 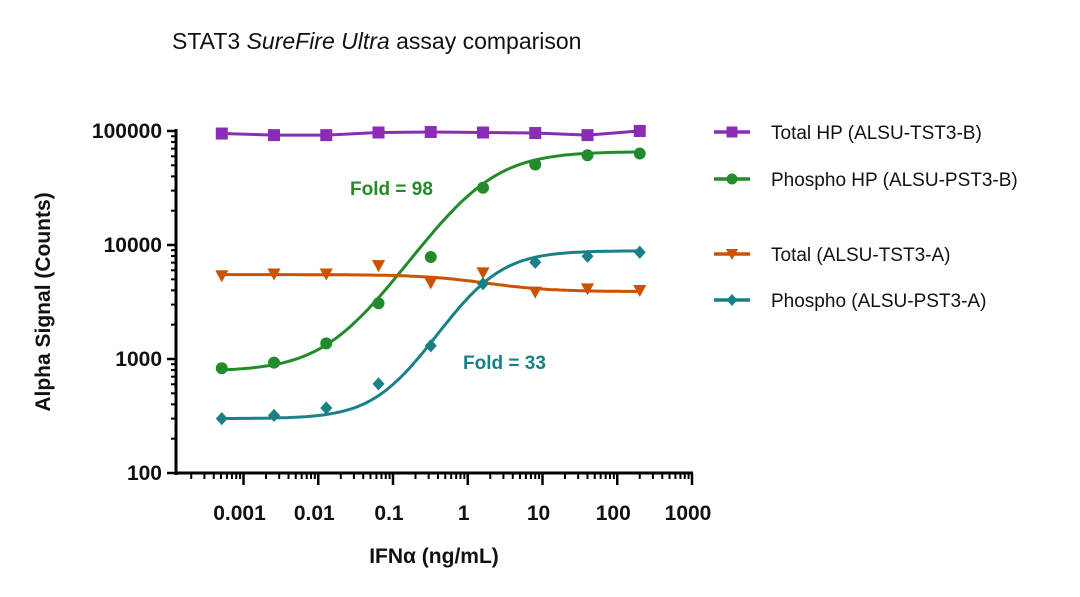 I want to click on x-tick-label: 100, so click(x=613, y=513).